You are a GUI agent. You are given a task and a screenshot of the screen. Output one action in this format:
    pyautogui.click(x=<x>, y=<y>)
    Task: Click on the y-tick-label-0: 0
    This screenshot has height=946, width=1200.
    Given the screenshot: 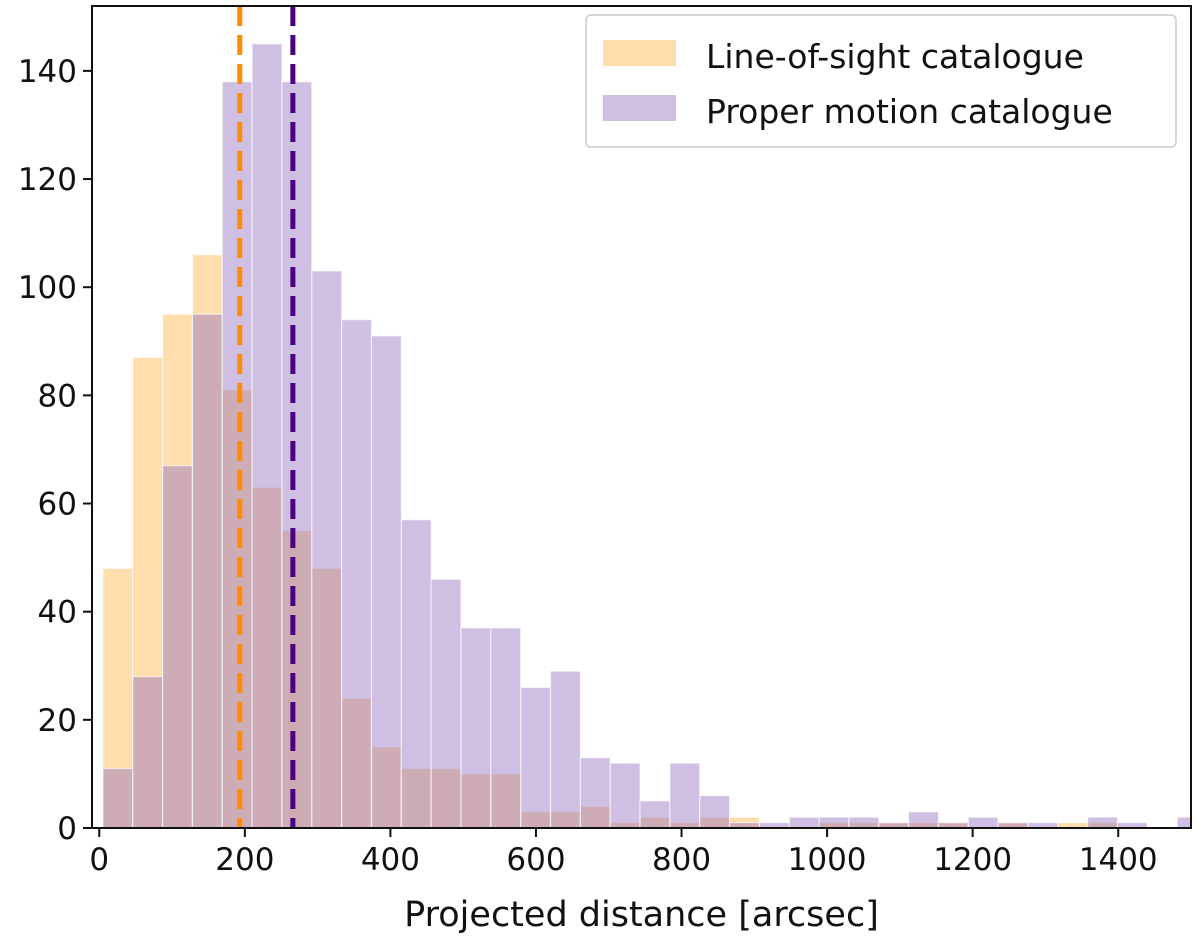 What is the action you would take?
    pyautogui.click(x=67, y=829)
    